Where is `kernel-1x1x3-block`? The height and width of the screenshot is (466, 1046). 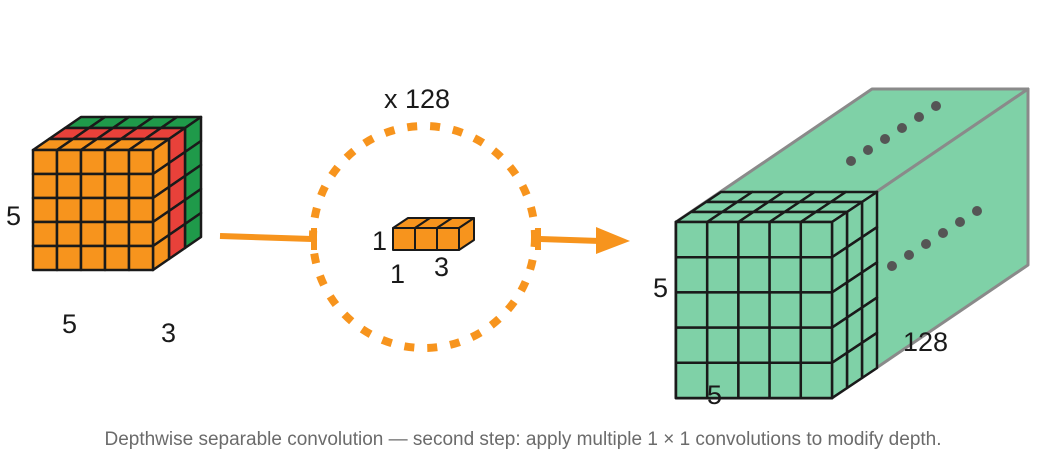 kernel-1x1x3-block is located at coordinates (433, 234).